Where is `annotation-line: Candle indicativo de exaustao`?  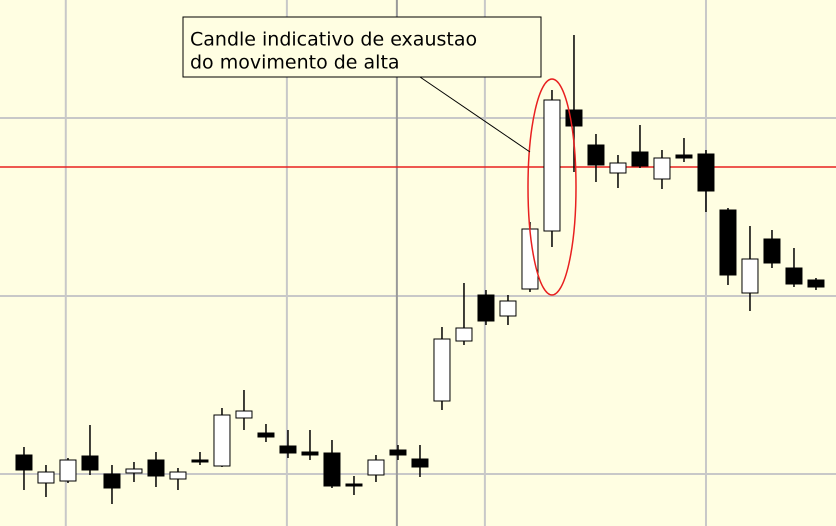 annotation-line: Candle indicativo de exaustao is located at coordinates (333, 40).